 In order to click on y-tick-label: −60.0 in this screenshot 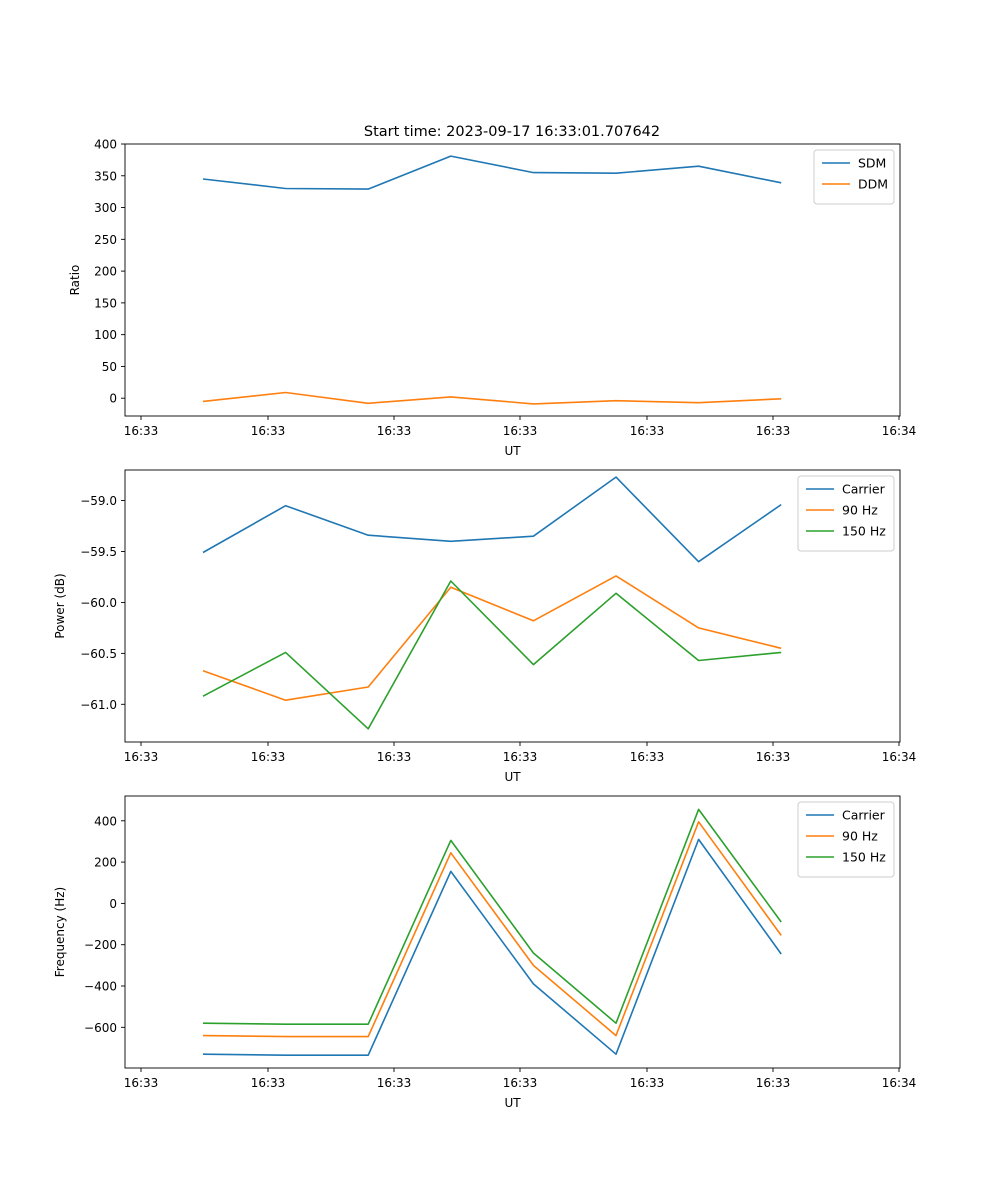, I will do `click(98, 603)`.